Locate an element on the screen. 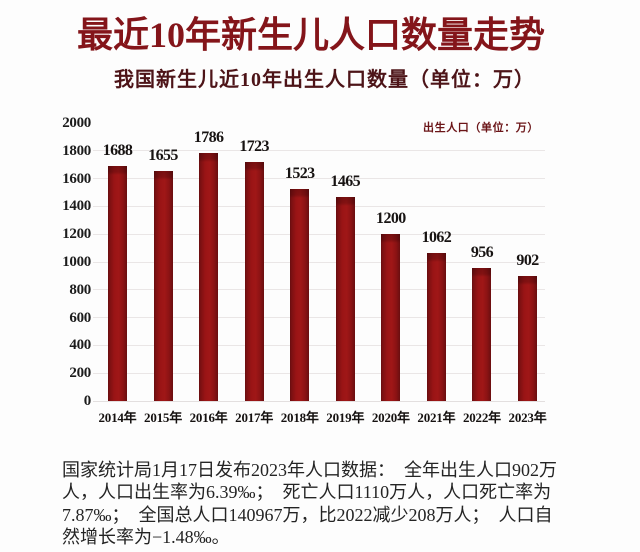 The width and height of the screenshot is (640, 552). page-title: 最近10年新生儿人口数量走势 is located at coordinates (311, 35).